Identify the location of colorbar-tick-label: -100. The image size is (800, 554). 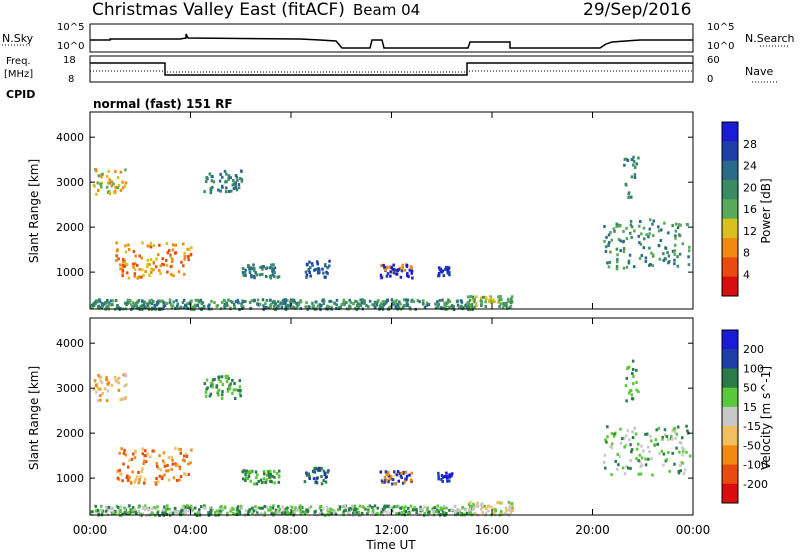
(755, 465).